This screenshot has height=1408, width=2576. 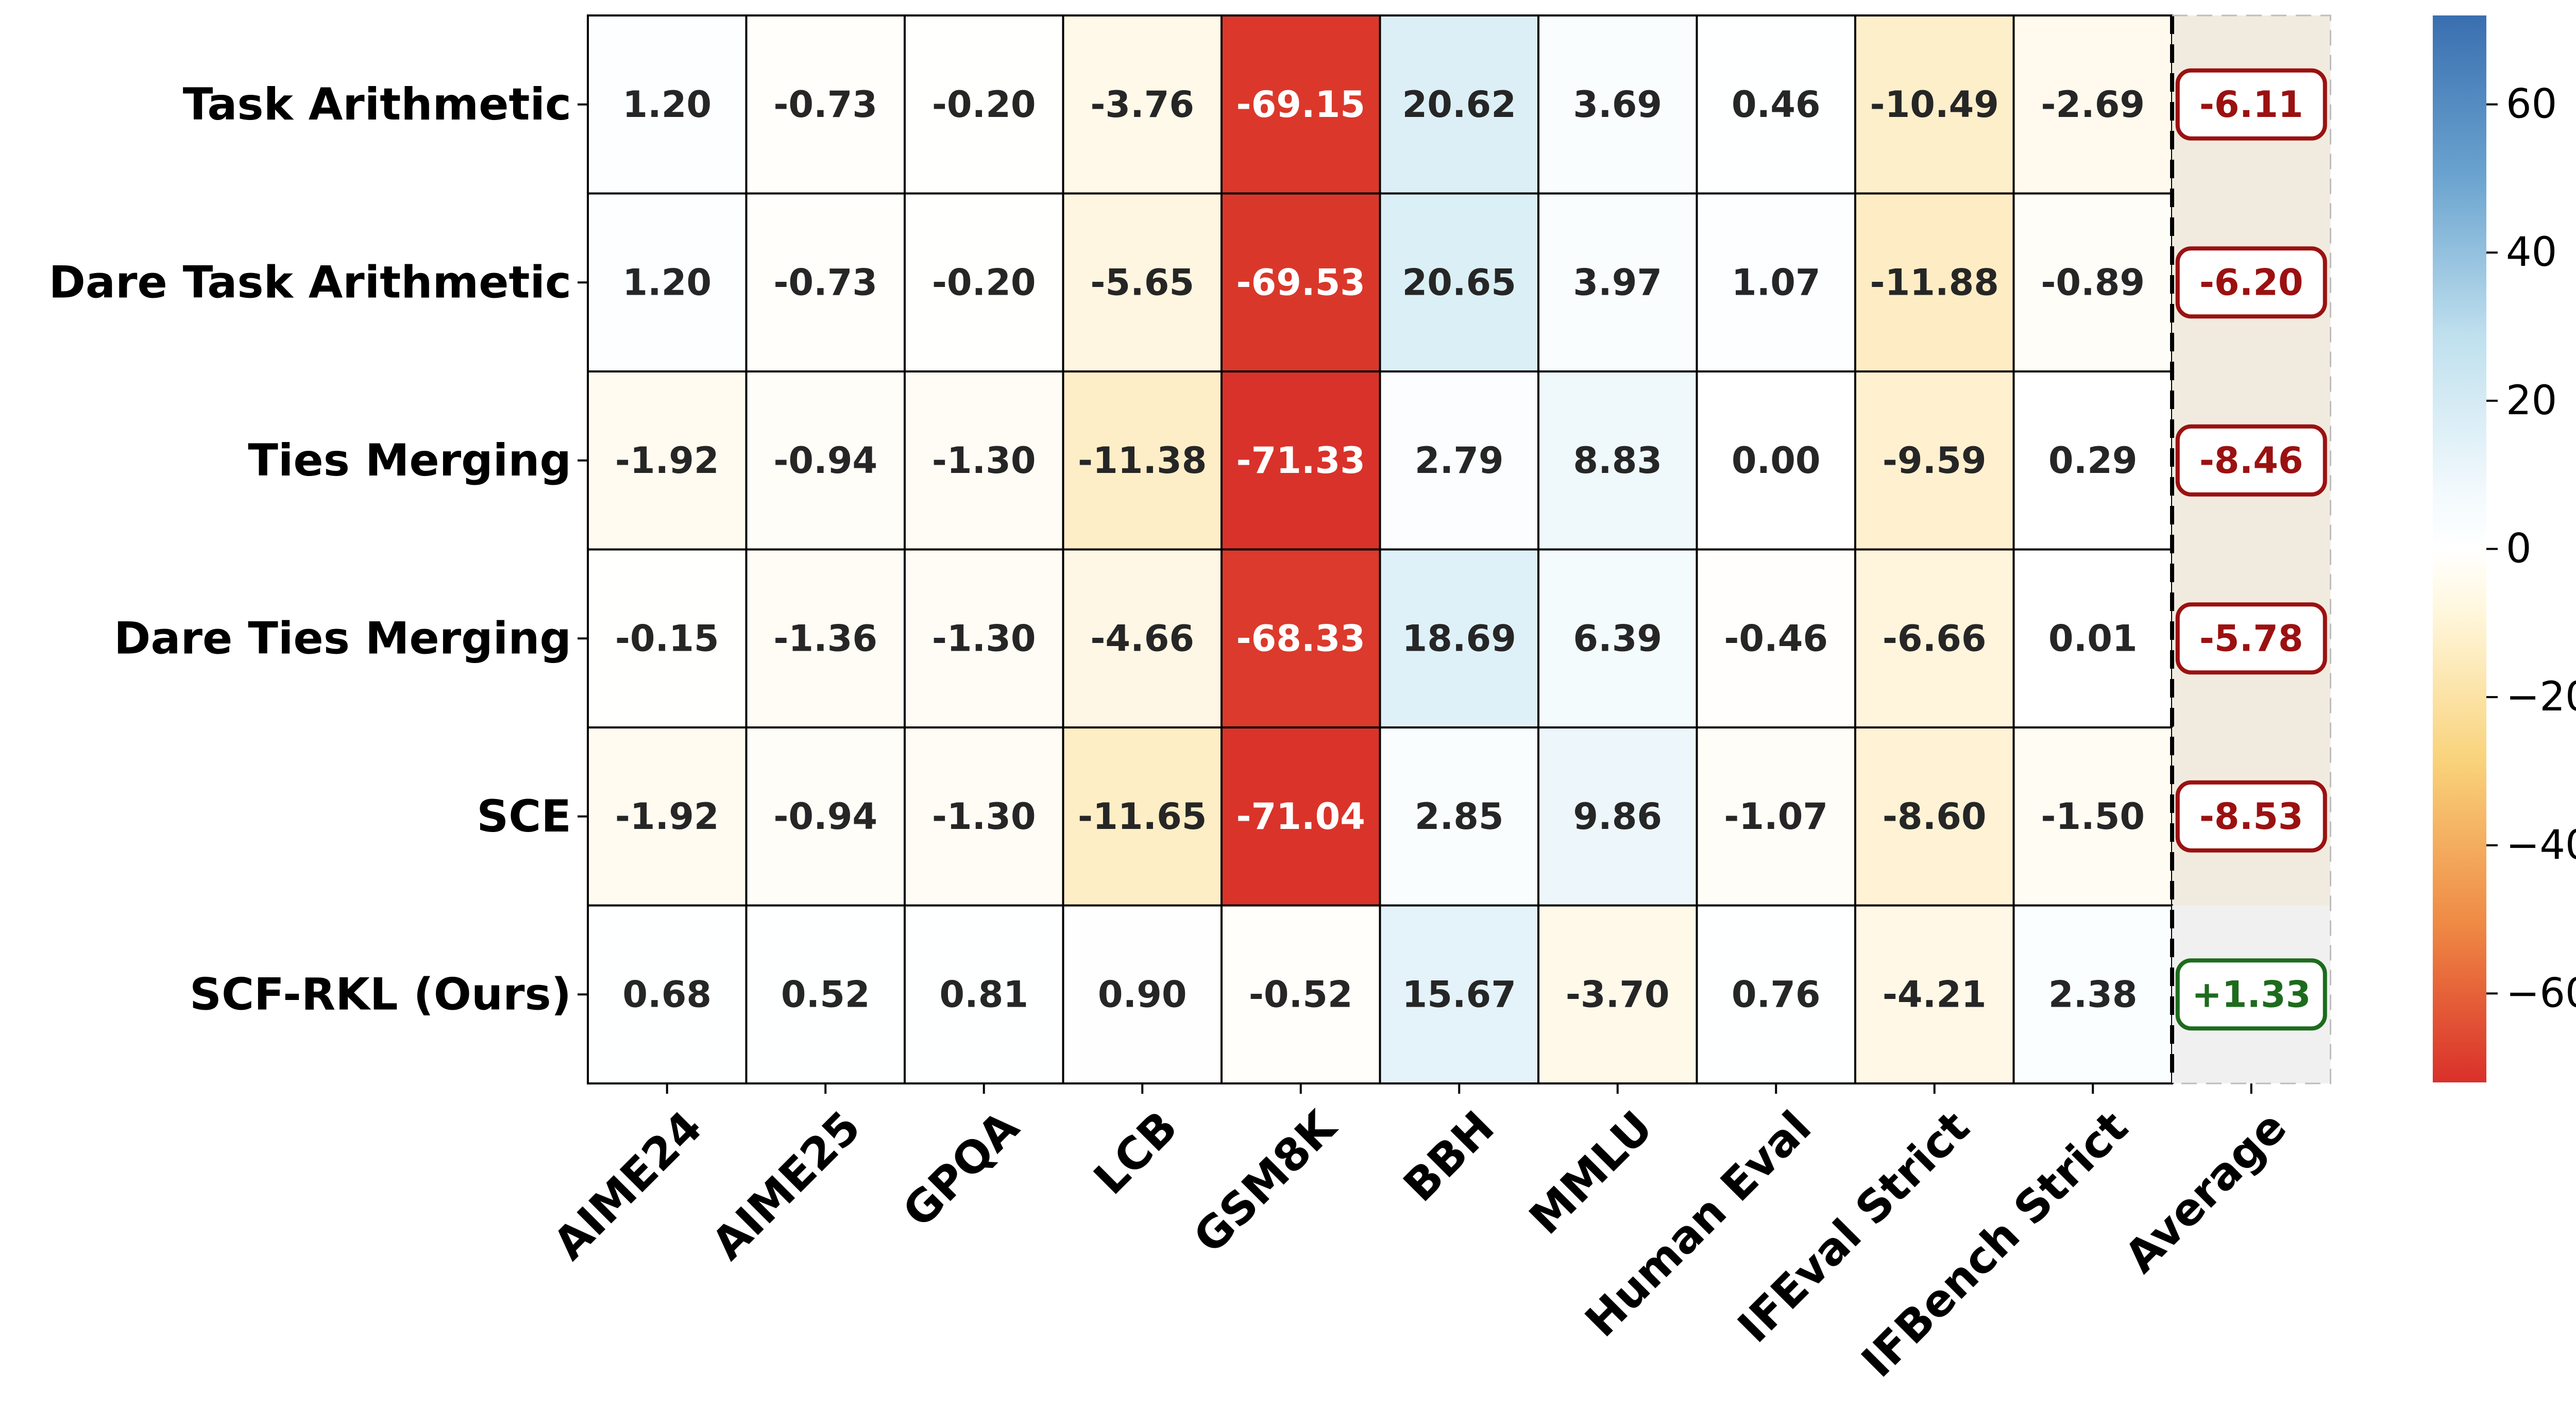 I want to click on average-outline, so click(x=2251, y=549).